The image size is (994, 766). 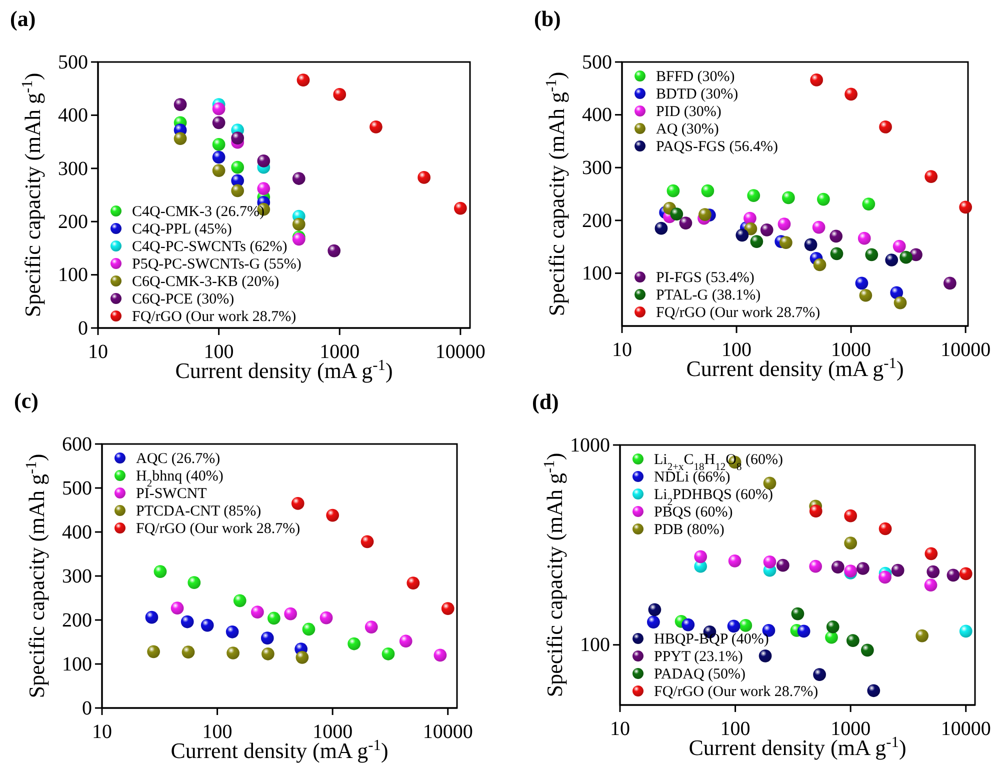 I want to click on legend-label: C6Q-PCE (30%), so click(x=183, y=300).